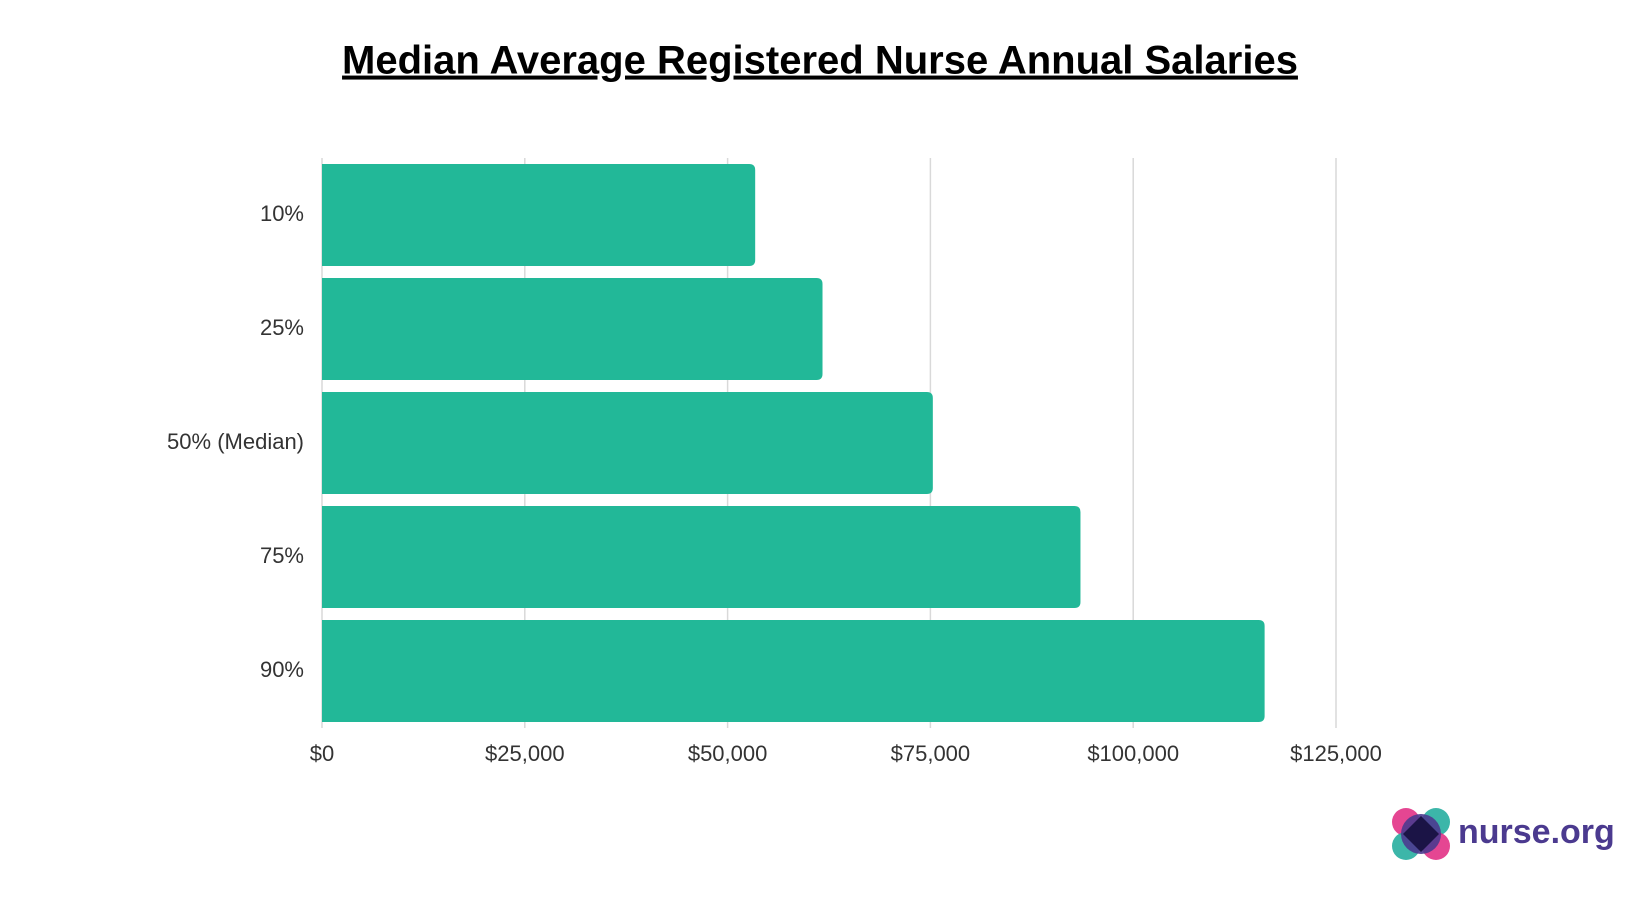  I want to click on x-tick-label: $25,000, so click(525, 753).